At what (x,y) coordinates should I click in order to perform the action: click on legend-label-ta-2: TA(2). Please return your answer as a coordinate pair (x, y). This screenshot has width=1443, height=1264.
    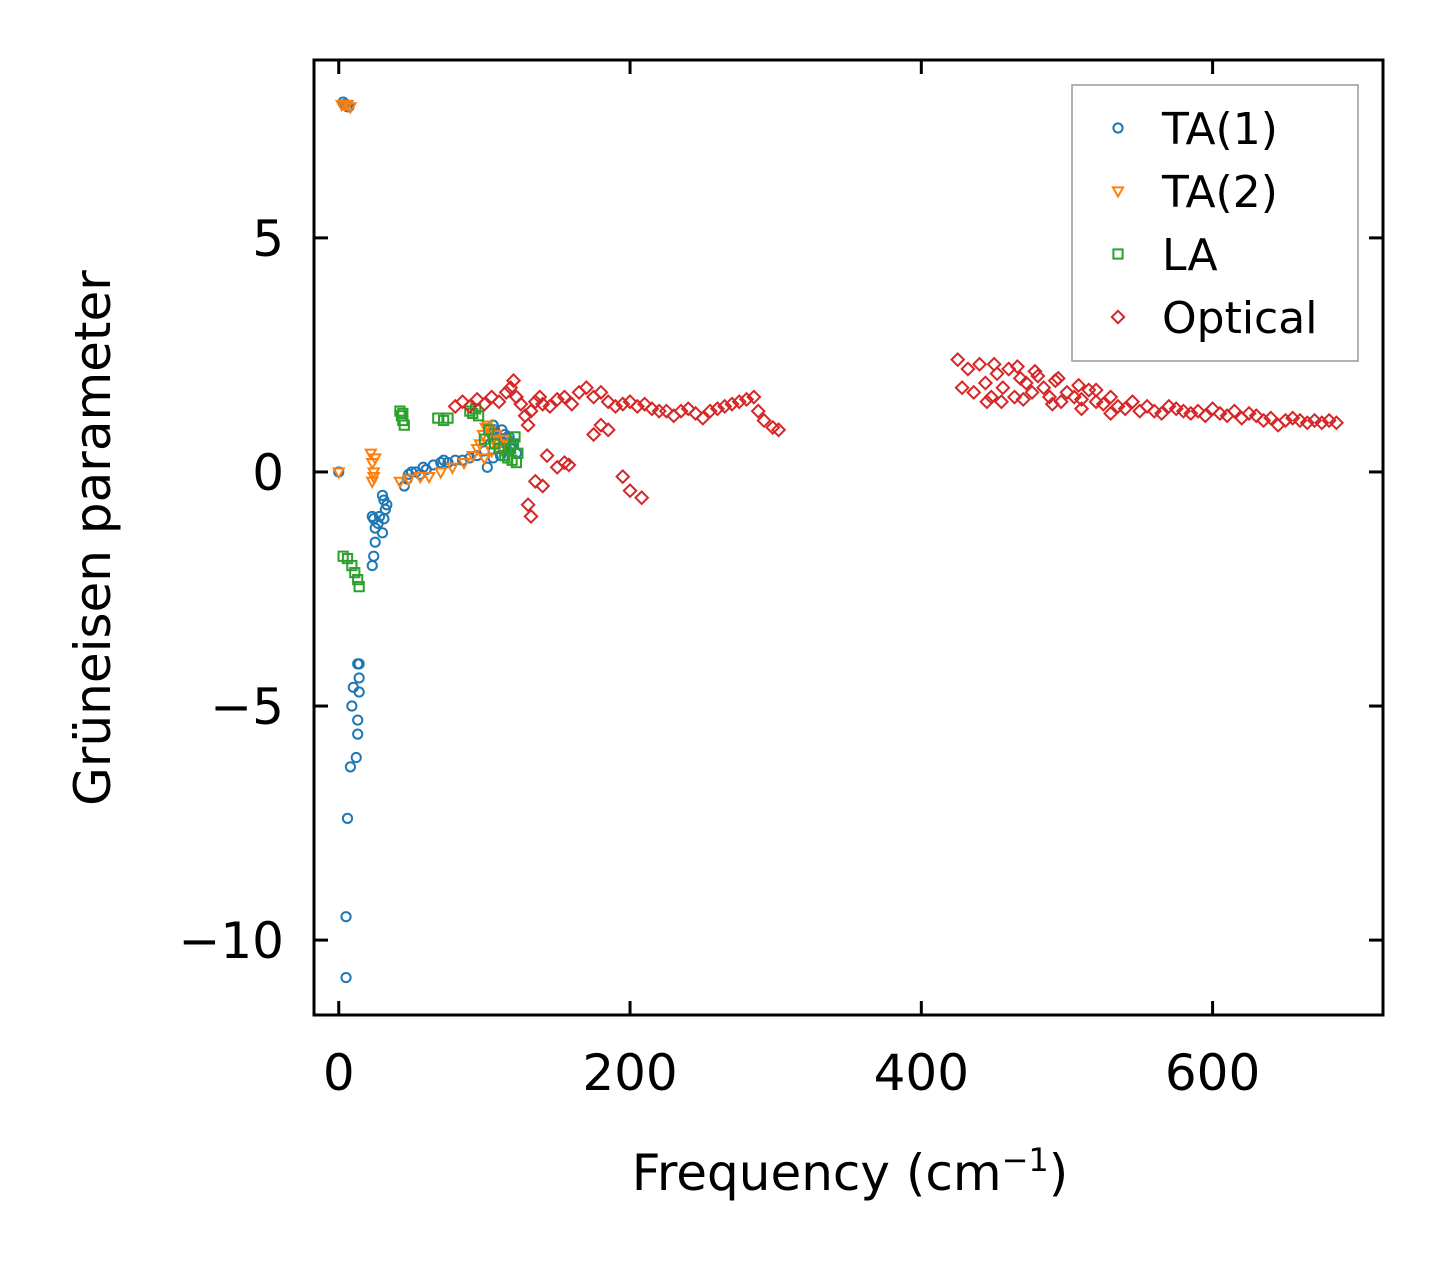
    Looking at the image, I should click on (1219, 192).